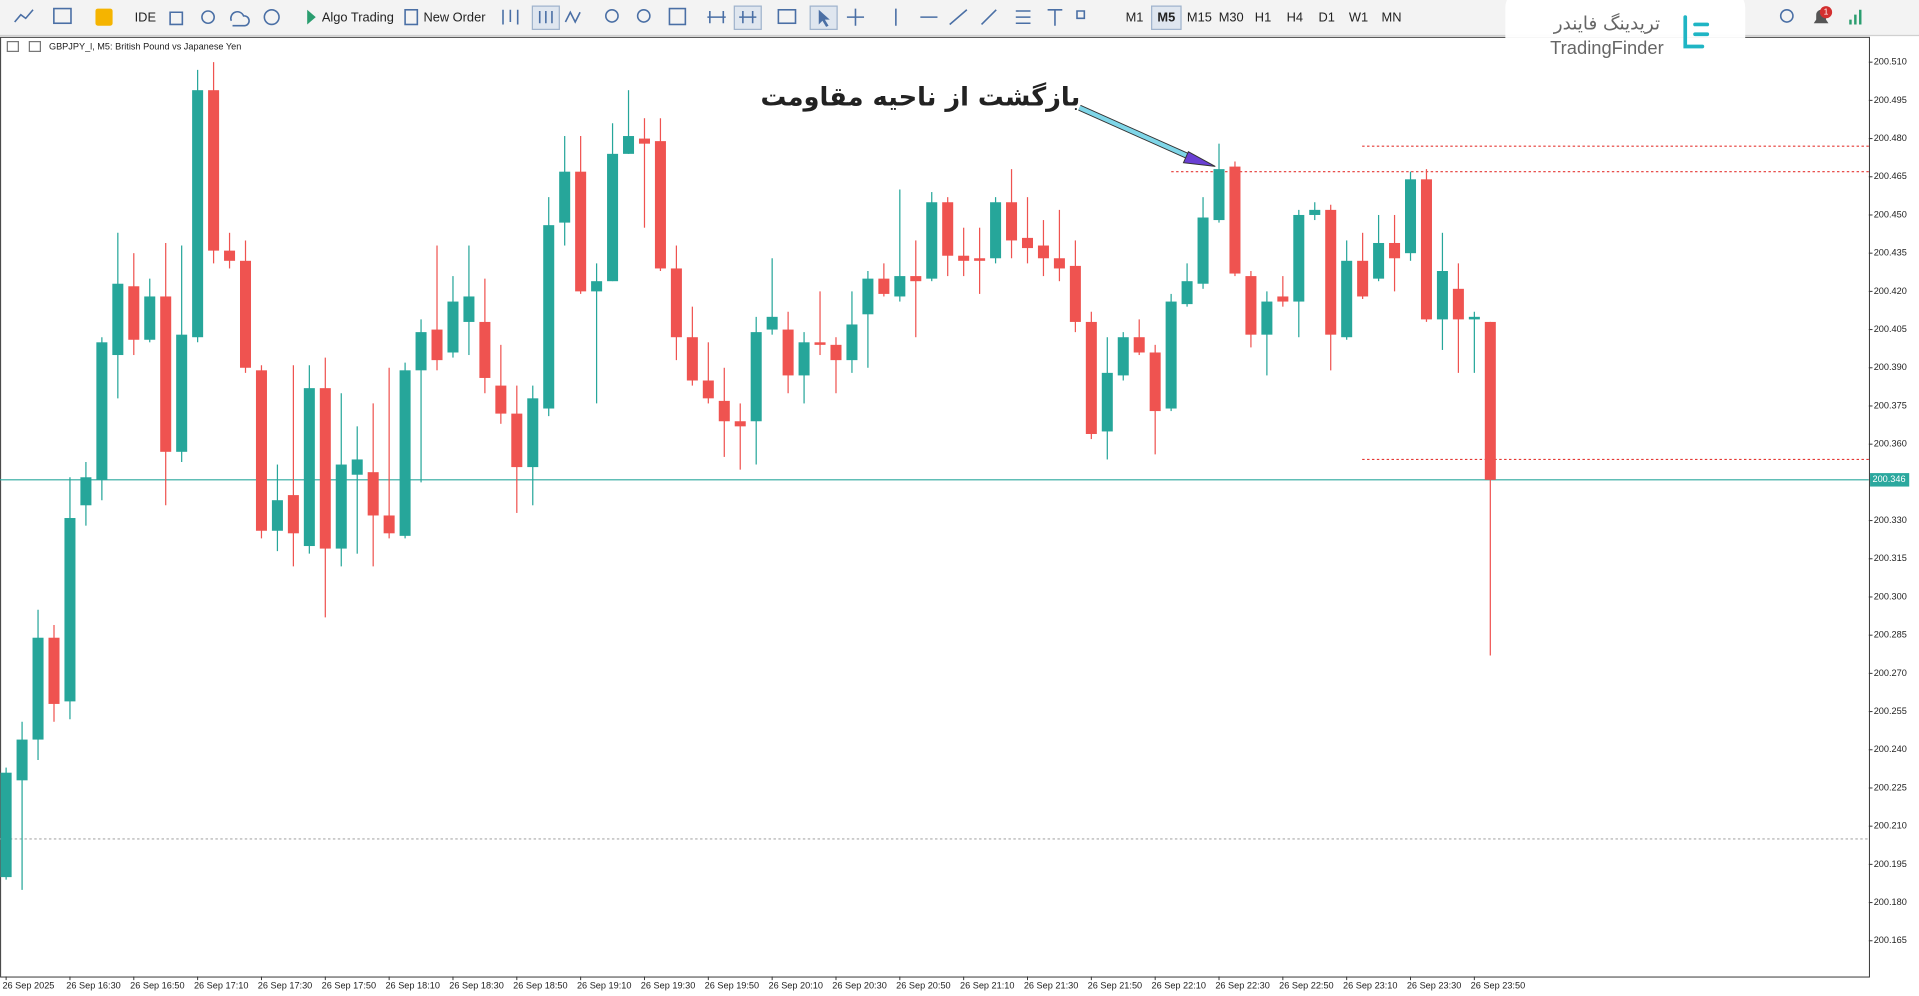  What do you see at coordinates (1890, 214) in the screenshot?
I see `y-tick-label: 200.450` at bounding box center [1890, 214].